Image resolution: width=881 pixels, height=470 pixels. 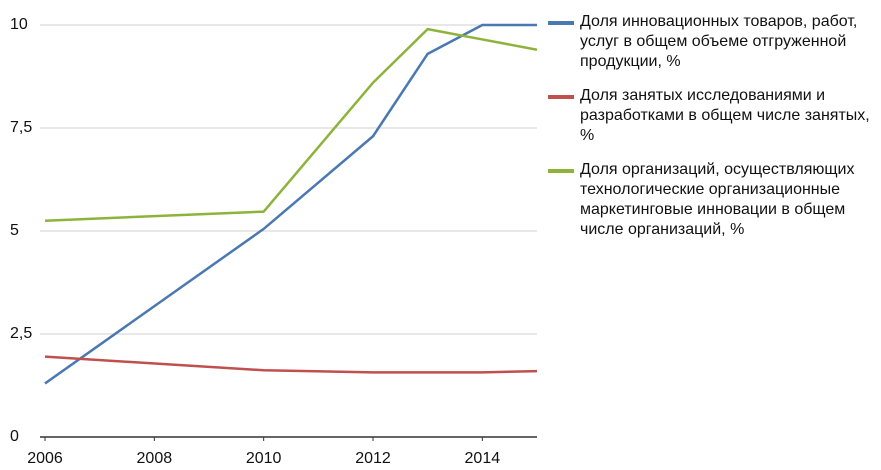 I want to click on y-tick-label: 7,5, so click(x=21, y=127).